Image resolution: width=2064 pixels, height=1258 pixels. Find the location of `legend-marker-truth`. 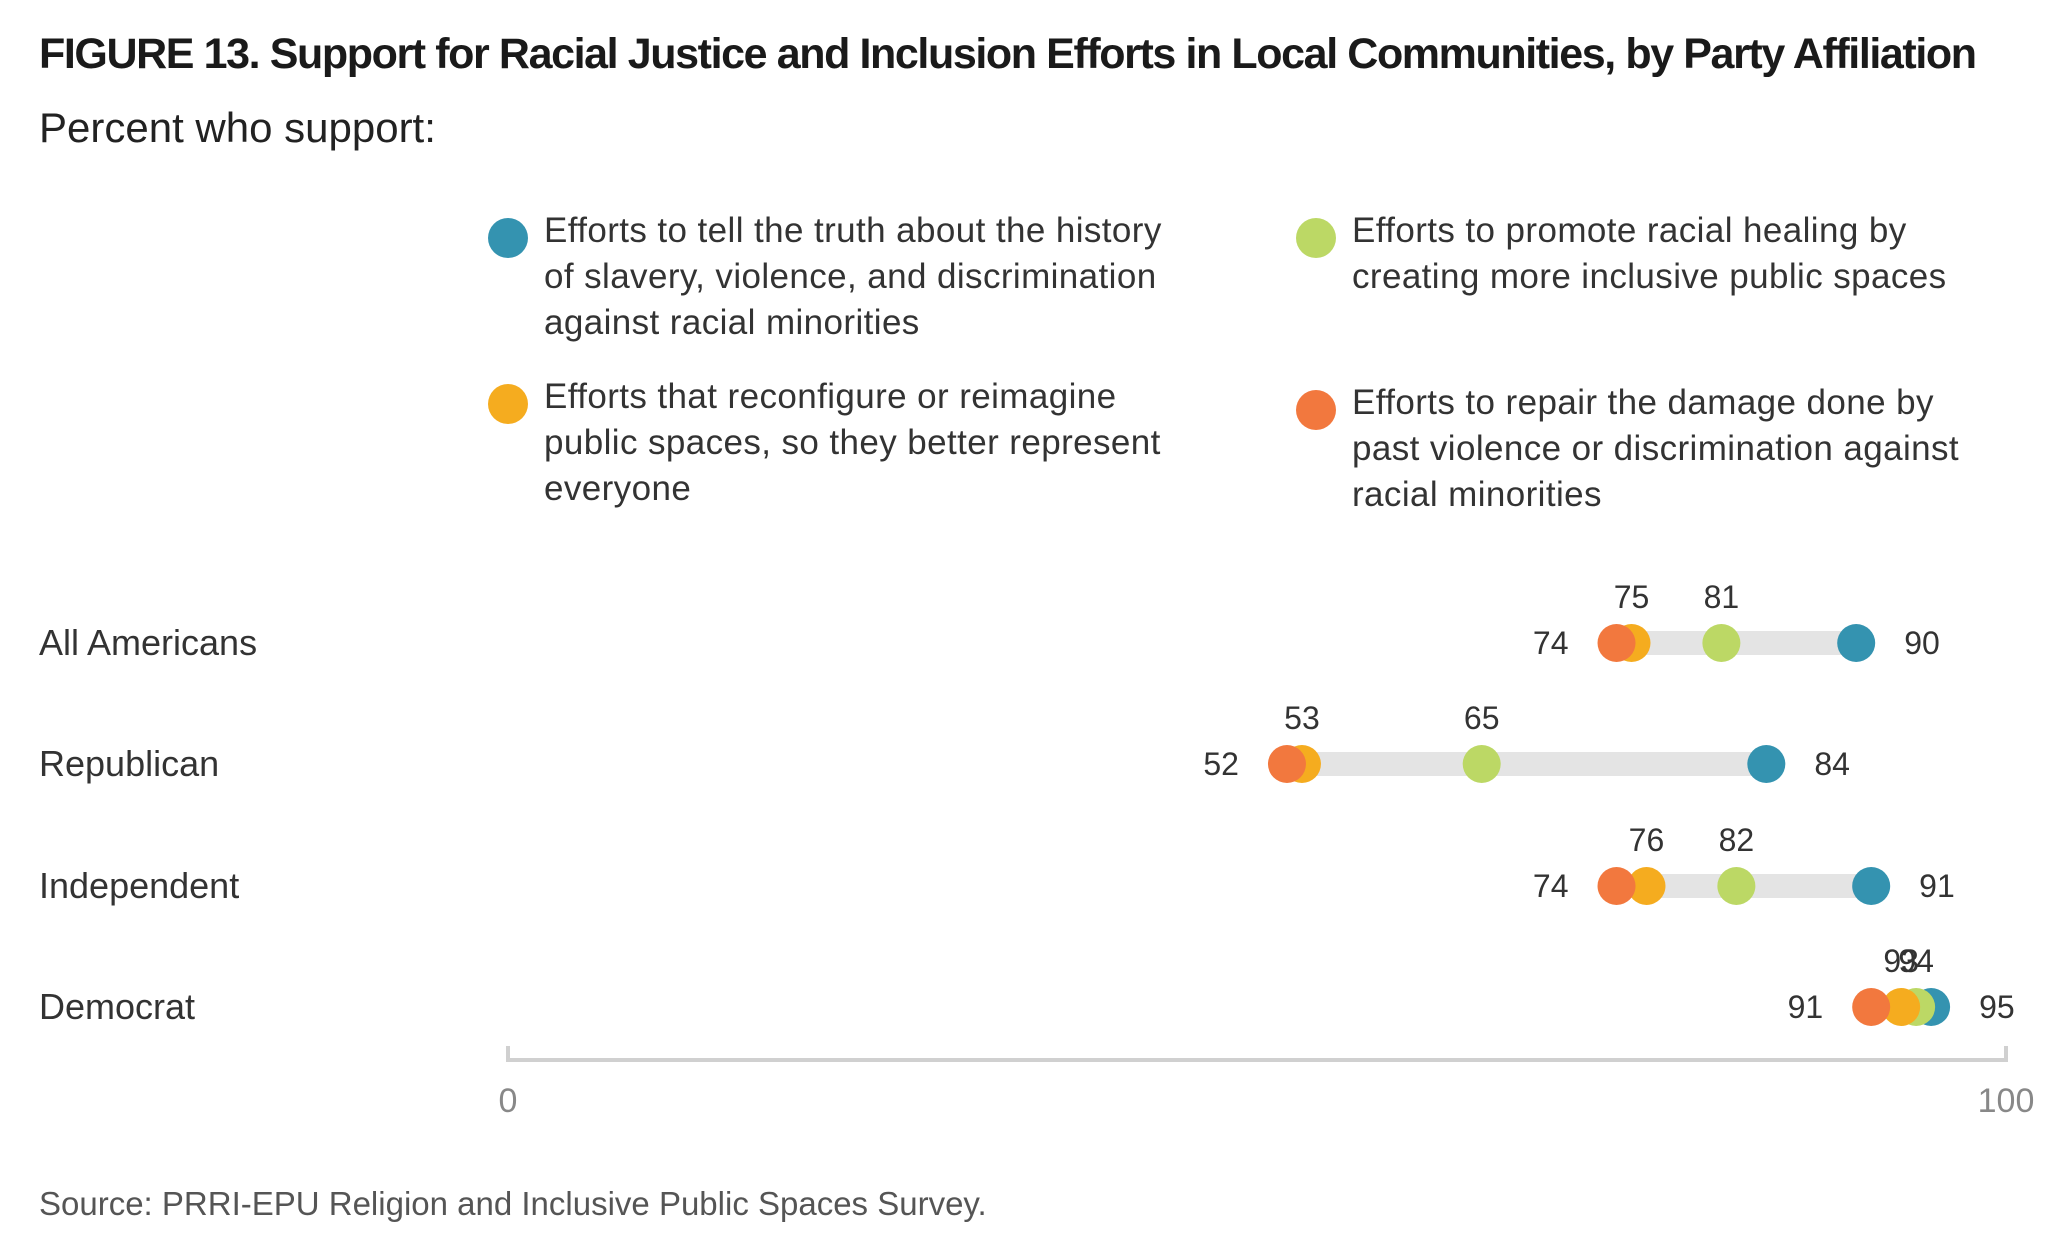

legend-marker-truth is located at coordinates (508, 238).